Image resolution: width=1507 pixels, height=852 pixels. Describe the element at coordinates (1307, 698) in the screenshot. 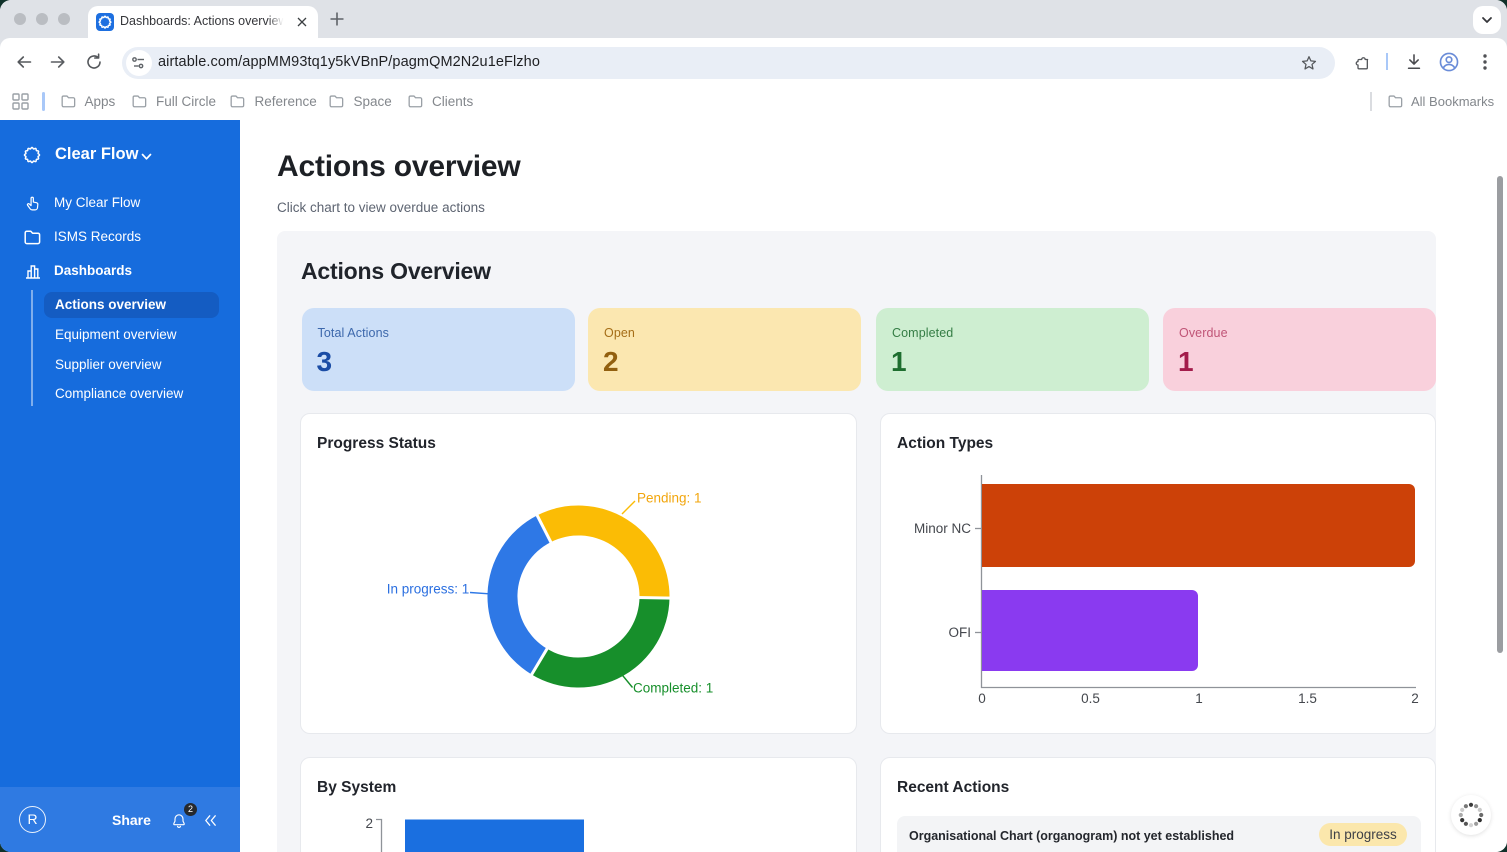

I see `svg-text: 1.5` at that location.